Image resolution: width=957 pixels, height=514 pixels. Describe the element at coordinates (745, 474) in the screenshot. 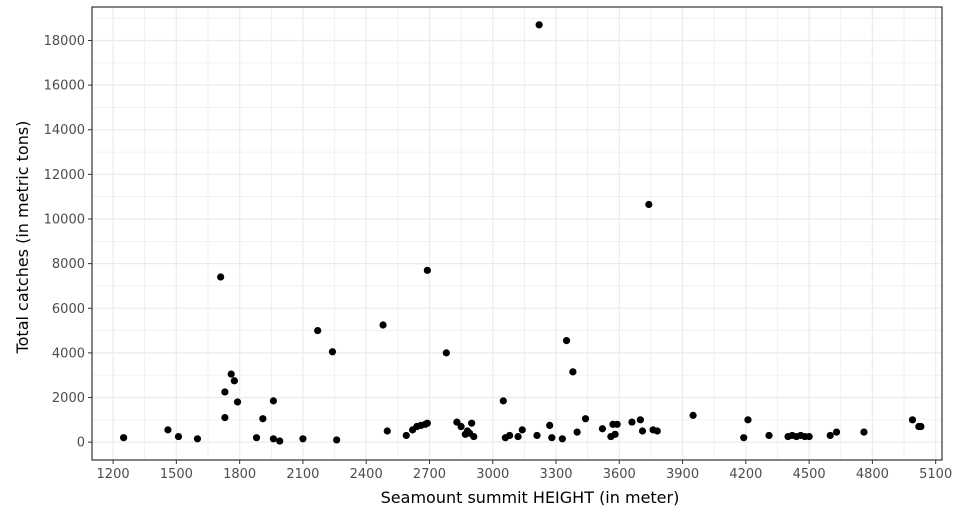

I see `x-tick-label: 4200` at that location.